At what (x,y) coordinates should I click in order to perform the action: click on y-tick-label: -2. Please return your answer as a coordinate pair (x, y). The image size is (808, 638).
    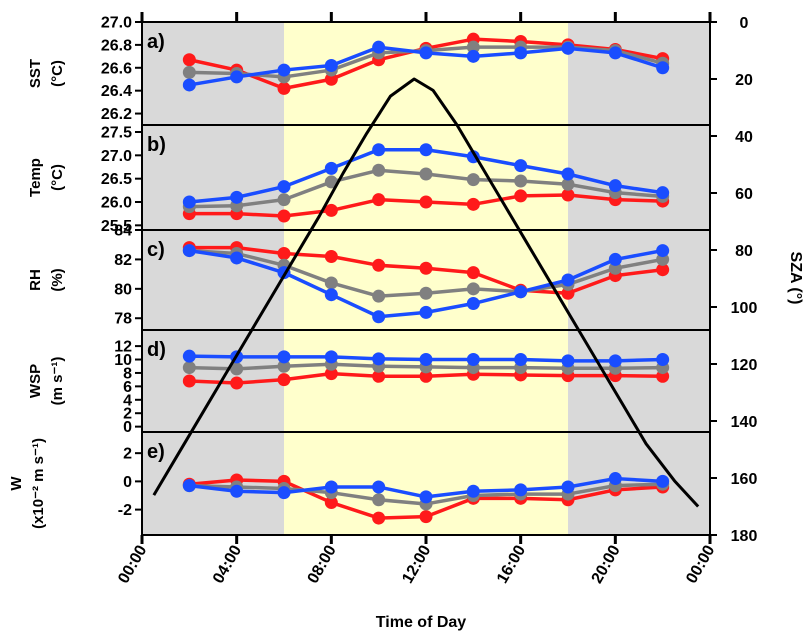
    Looking at the image, I should click on (125, 510).